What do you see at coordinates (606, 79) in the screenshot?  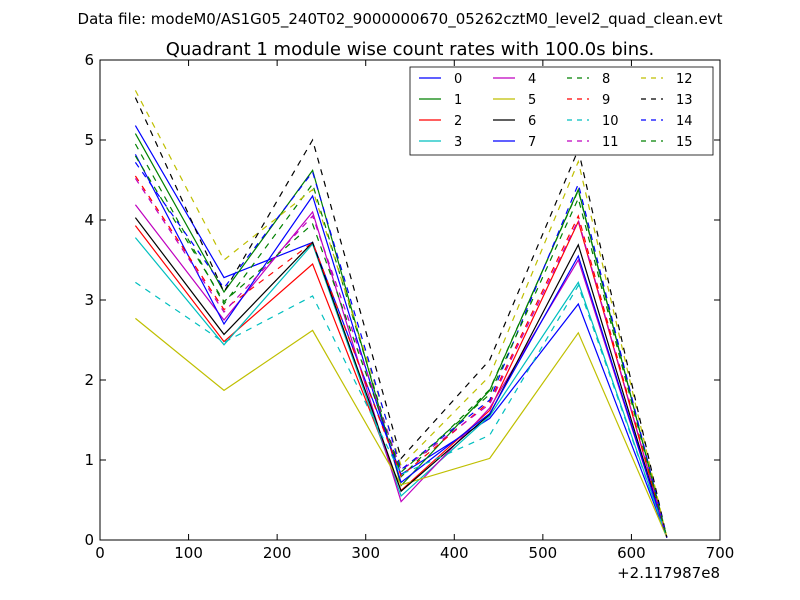 I see `legend-label-8: 8` at bounding box center [606, 79].